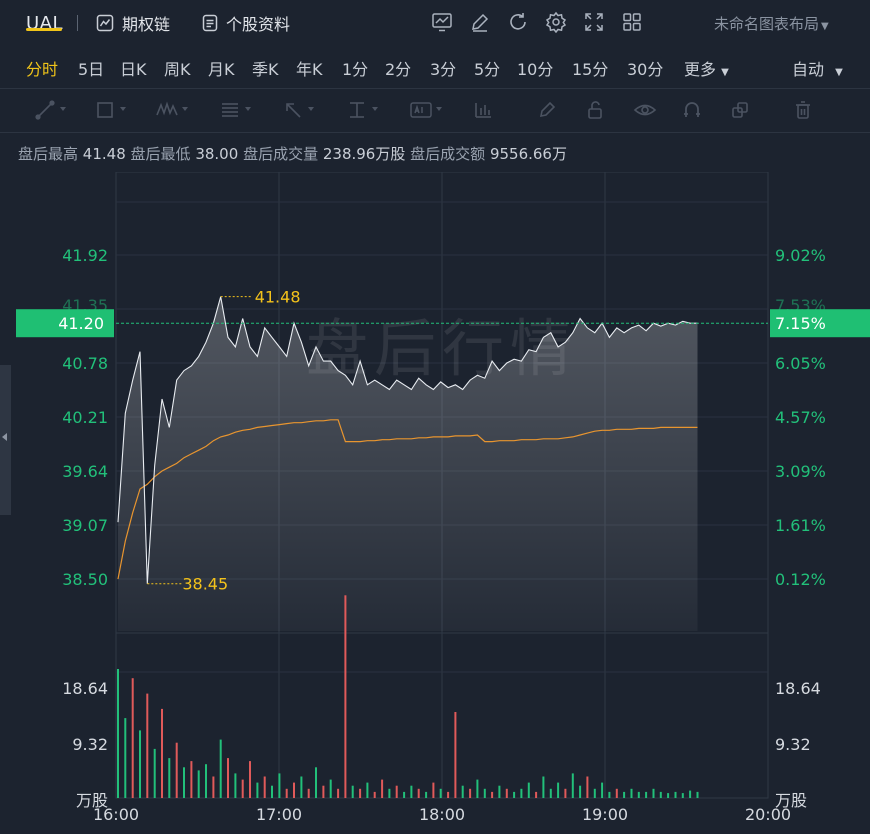  What do you see at coordinates (170, 110) in the screenshot?
I see `tool-wave` at bounding box center [170, 110].